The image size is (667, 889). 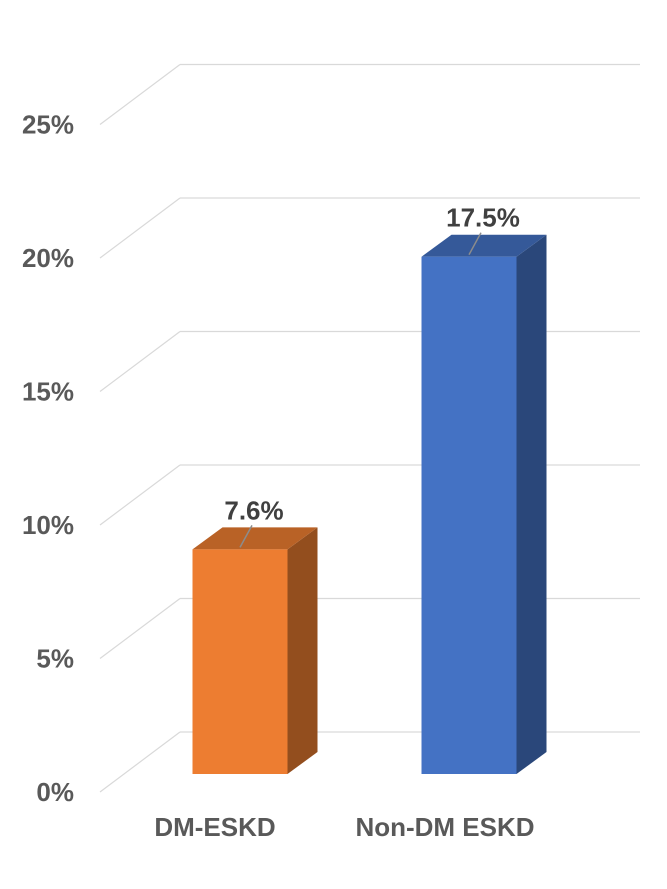 What do you see at coordinates (48, 258) in the screenshot?
I see `y-tick-label: 20%` at bounding box center [48, 258].